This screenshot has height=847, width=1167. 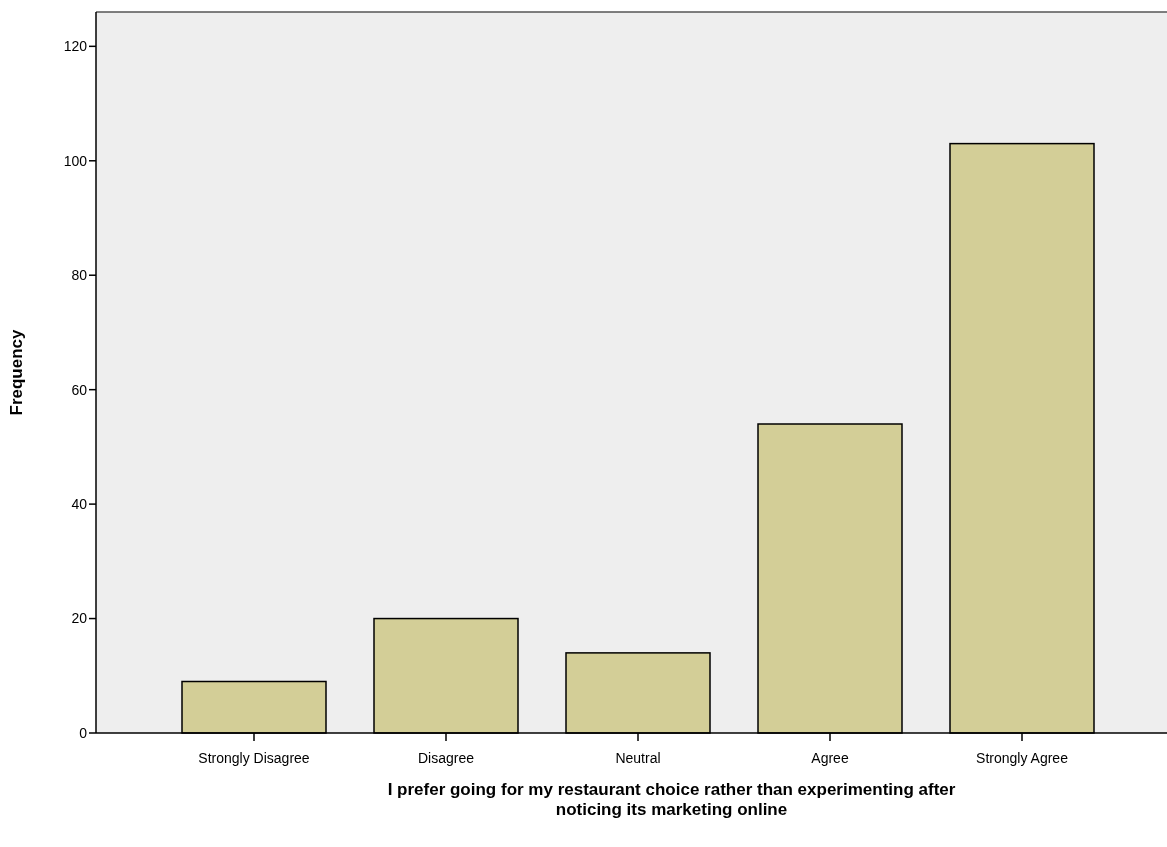 What do you see at coordinates (79, 504) in the screenshot?
I see `y-tick-label: 40` at bounding box center [79, 504].